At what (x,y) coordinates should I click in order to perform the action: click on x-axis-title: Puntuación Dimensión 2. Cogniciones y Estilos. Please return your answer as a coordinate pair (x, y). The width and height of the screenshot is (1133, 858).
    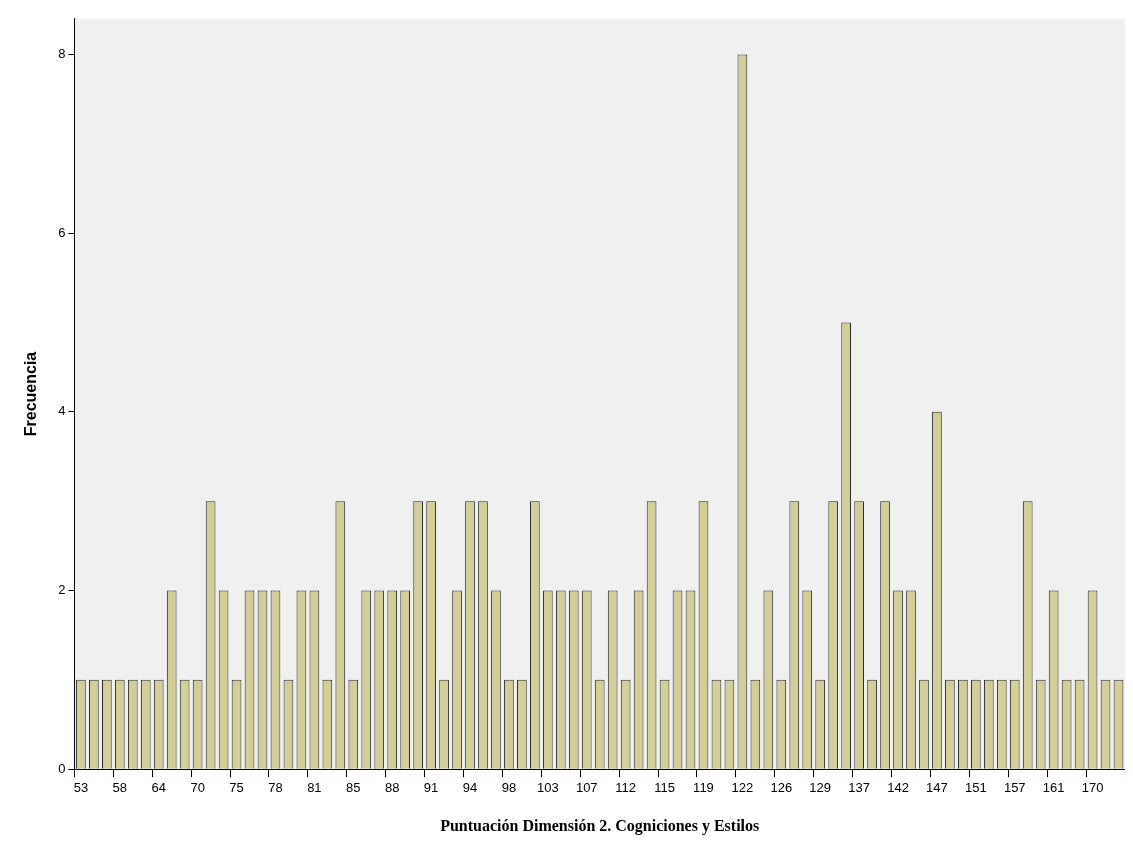
    Looking at the image, I should click on (600, 825).